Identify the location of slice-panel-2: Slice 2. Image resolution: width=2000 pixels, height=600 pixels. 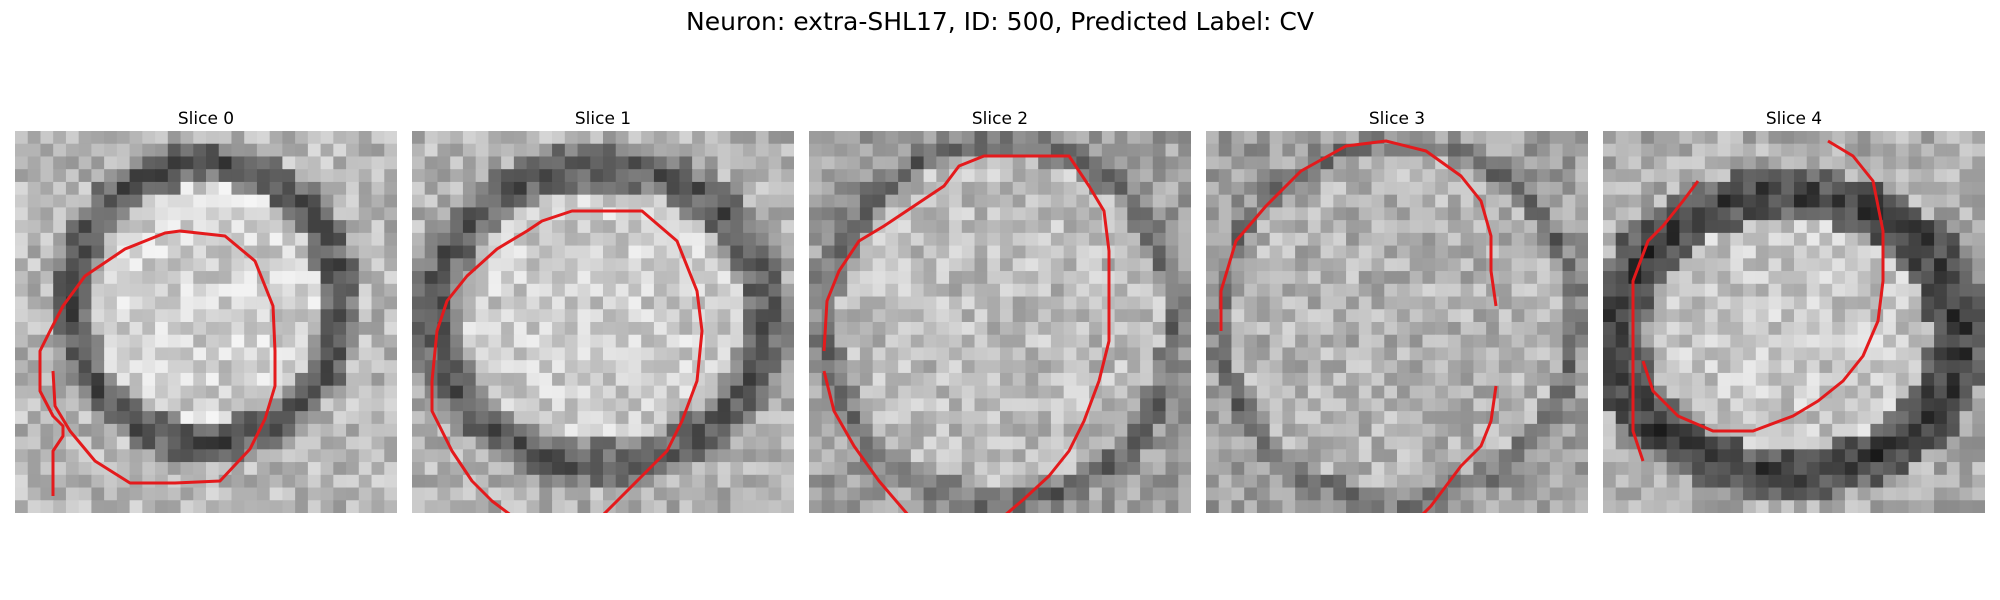
(1000, 310).